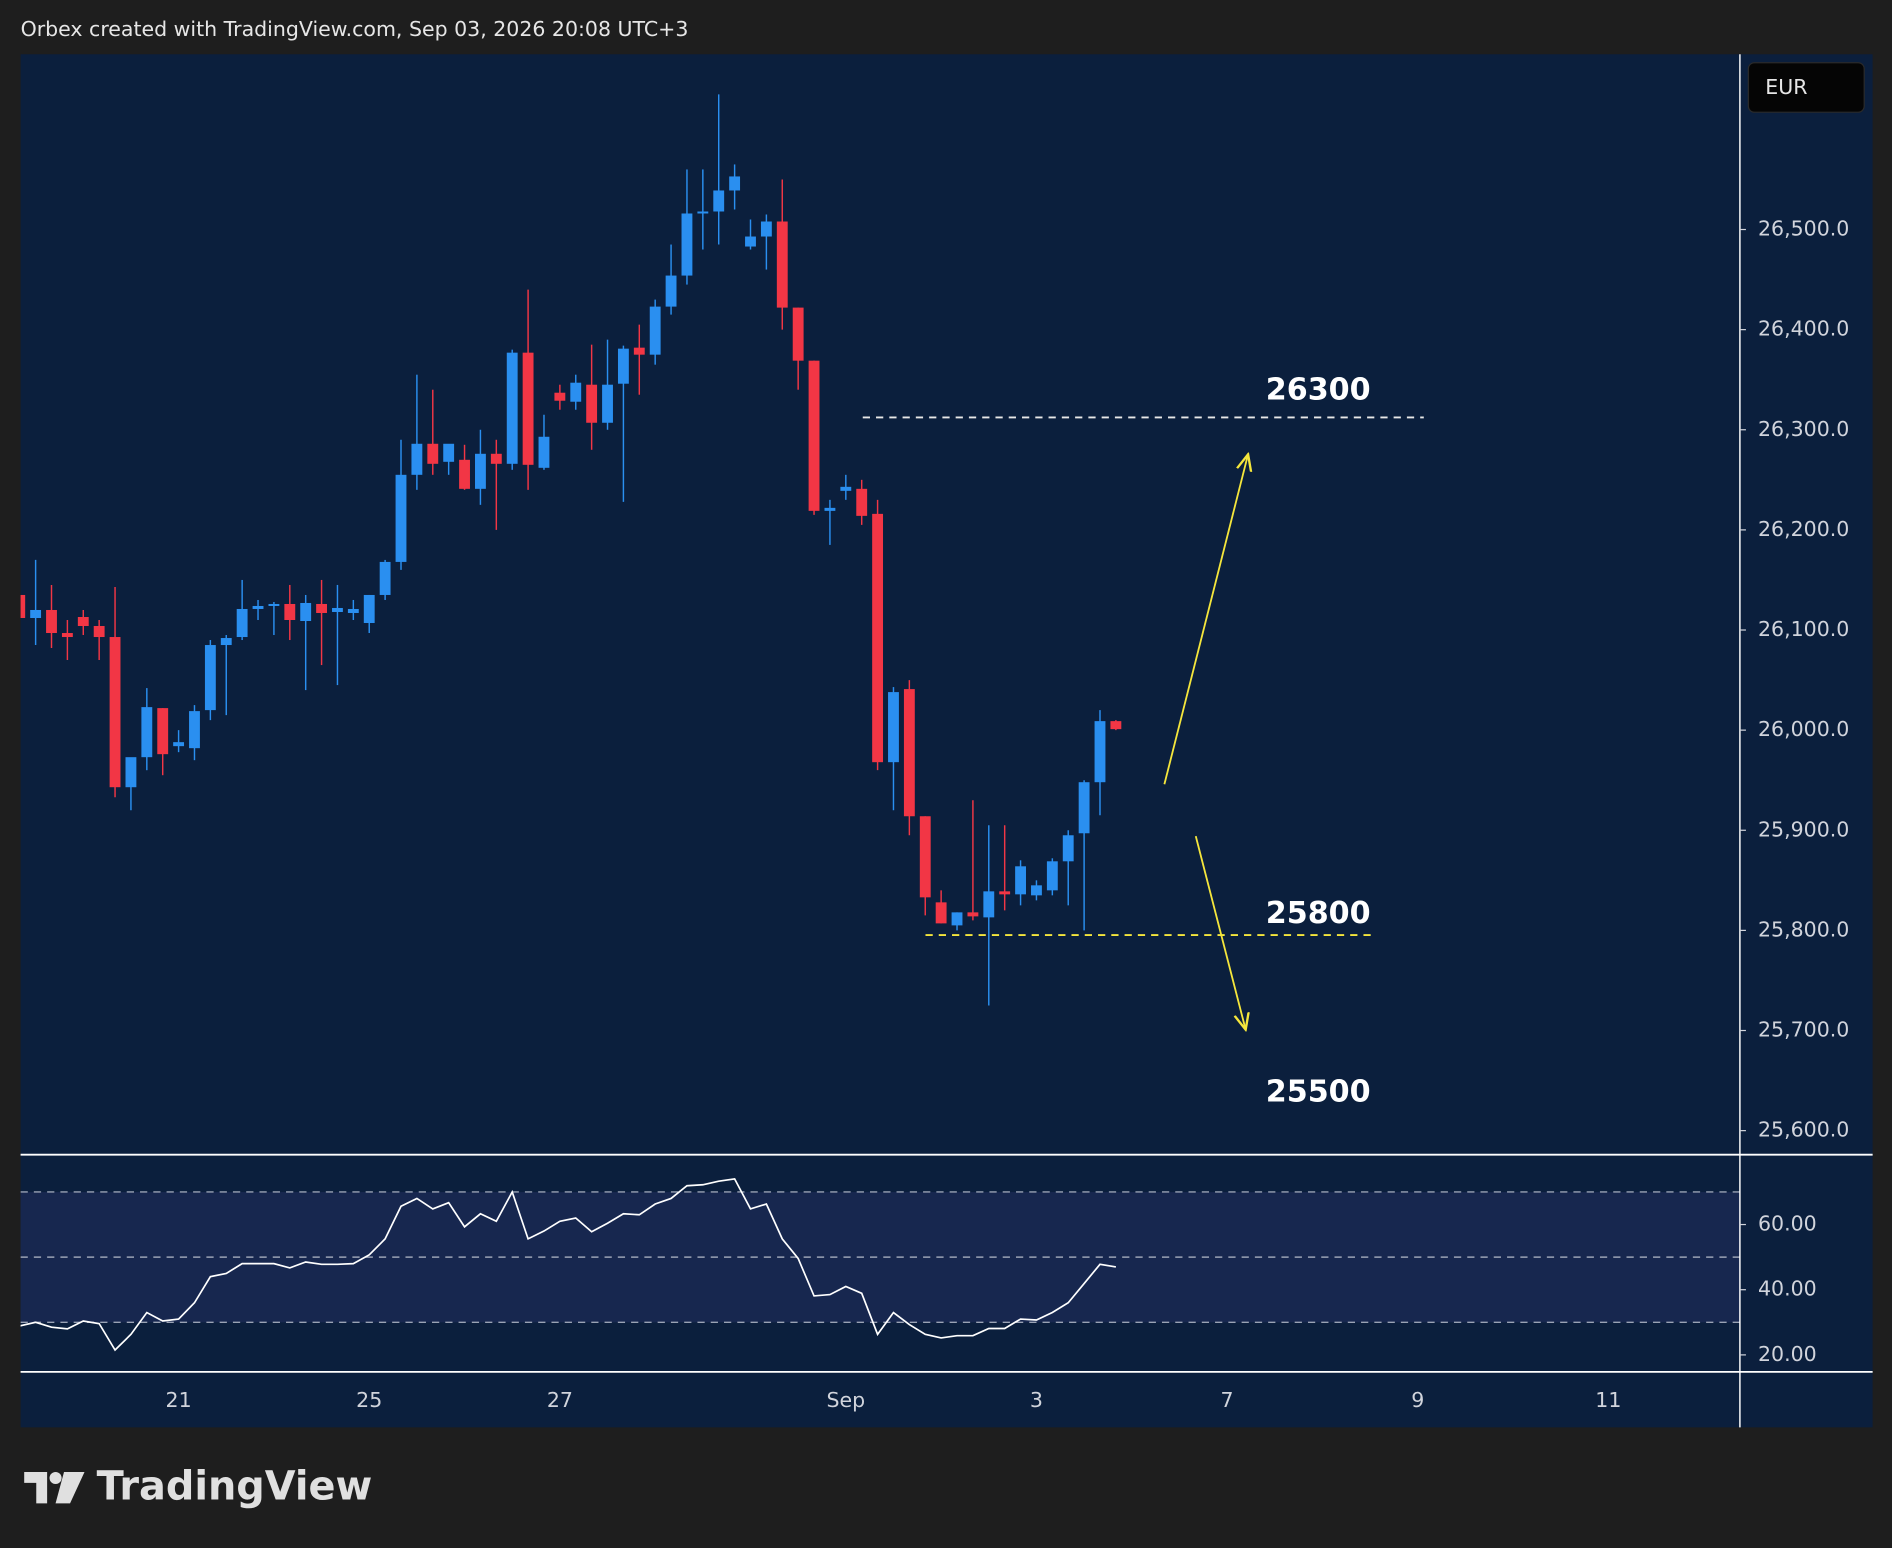 Image resolution: width=1892 pixels, height=1548 pixels. What do you see at coordinates (845, 1400) in the screenshot?
I see `x-tick-label: Sep` at bounding box center [845, 1400].